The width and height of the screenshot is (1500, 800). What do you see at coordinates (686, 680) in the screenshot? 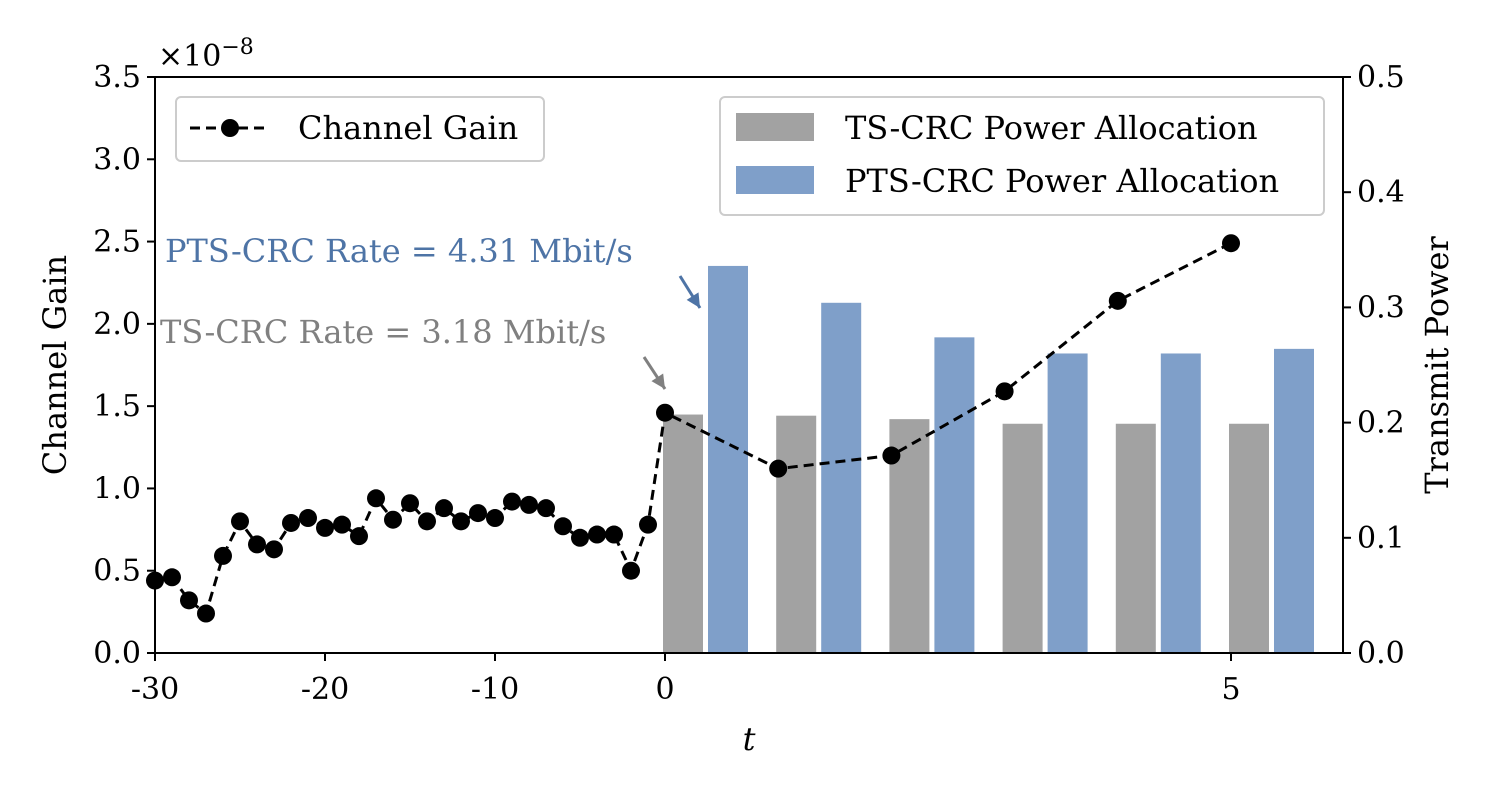
I see `x-axis: -30 -20 -10 0 5` at bounding box center [686, 680].